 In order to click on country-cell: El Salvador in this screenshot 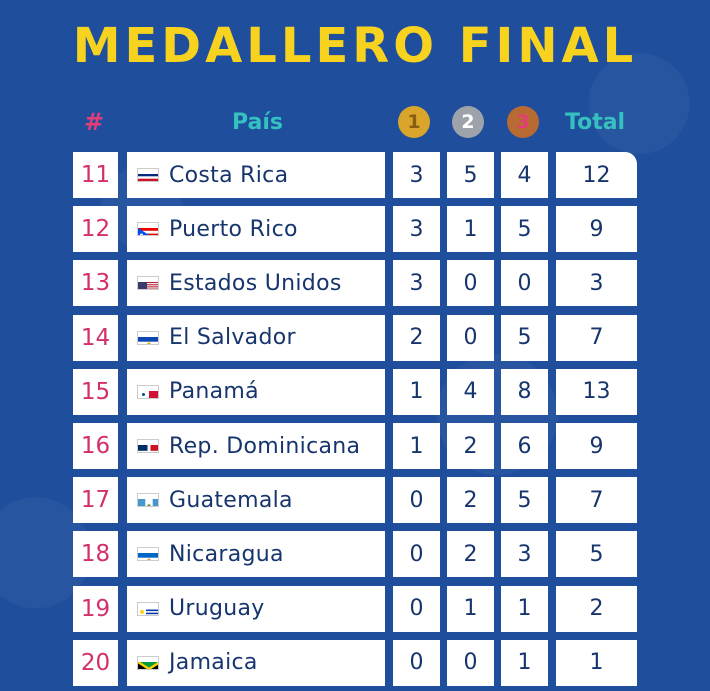, I will do `click(256, 337)`.